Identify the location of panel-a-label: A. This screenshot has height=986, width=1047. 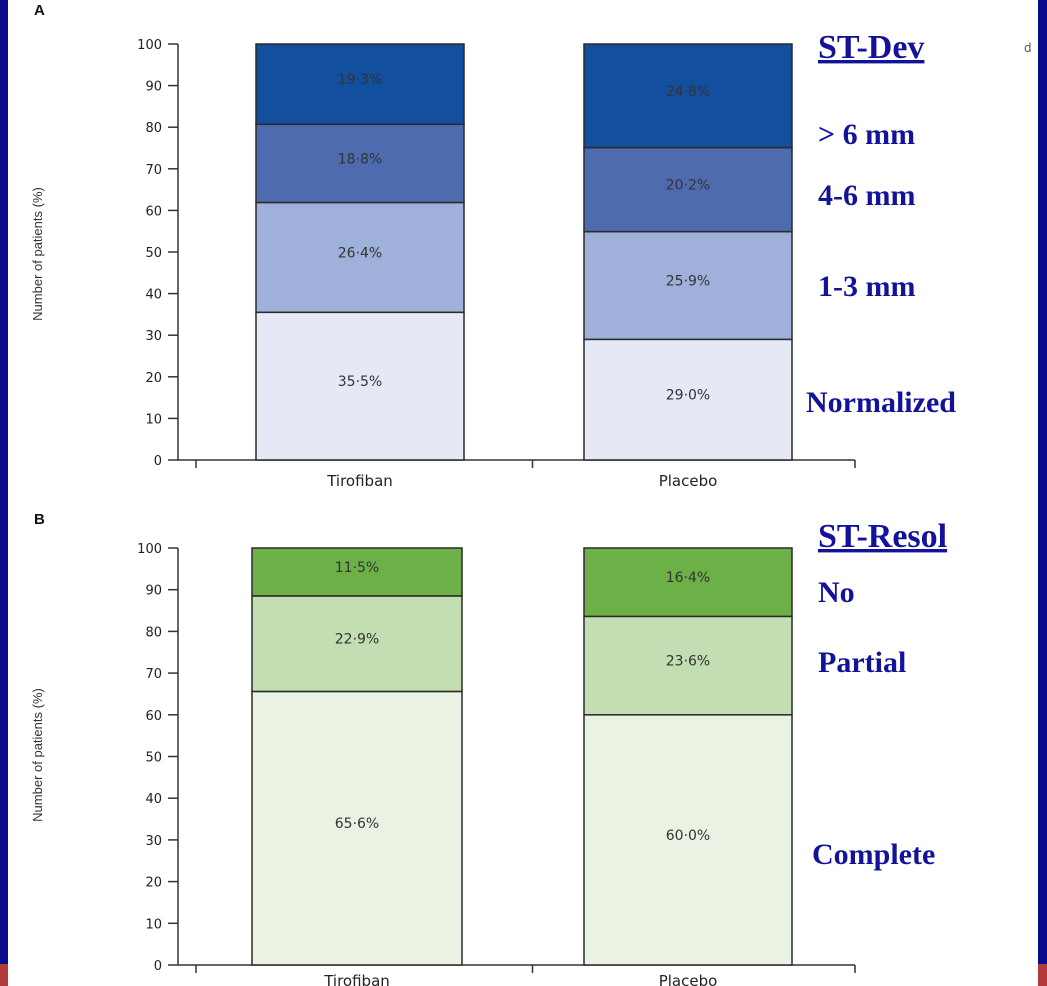
(39, 10).